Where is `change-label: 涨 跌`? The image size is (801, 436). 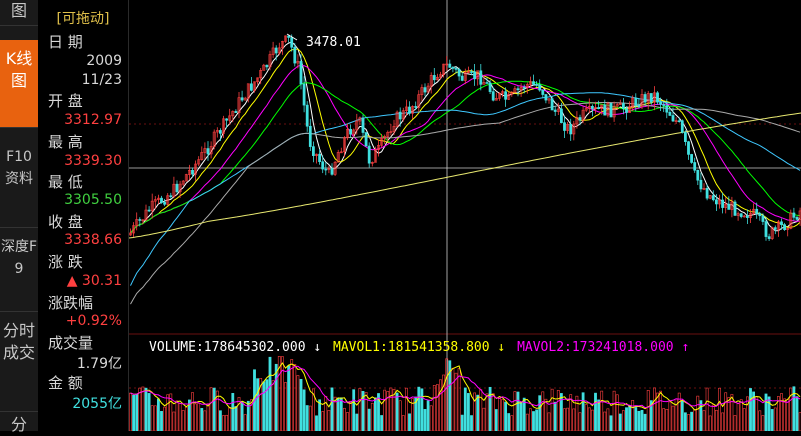
change-label: 涨 跌 is located at coordinates (65, 262).